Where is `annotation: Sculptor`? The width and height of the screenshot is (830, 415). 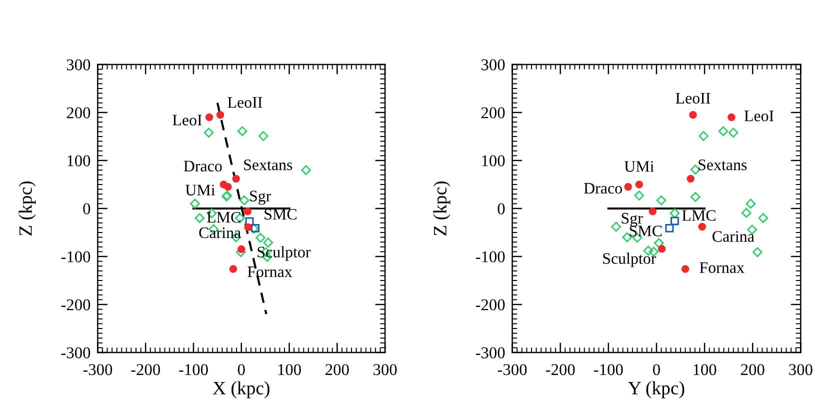 annotation: Sculptor is located at coordinates (629, 260).